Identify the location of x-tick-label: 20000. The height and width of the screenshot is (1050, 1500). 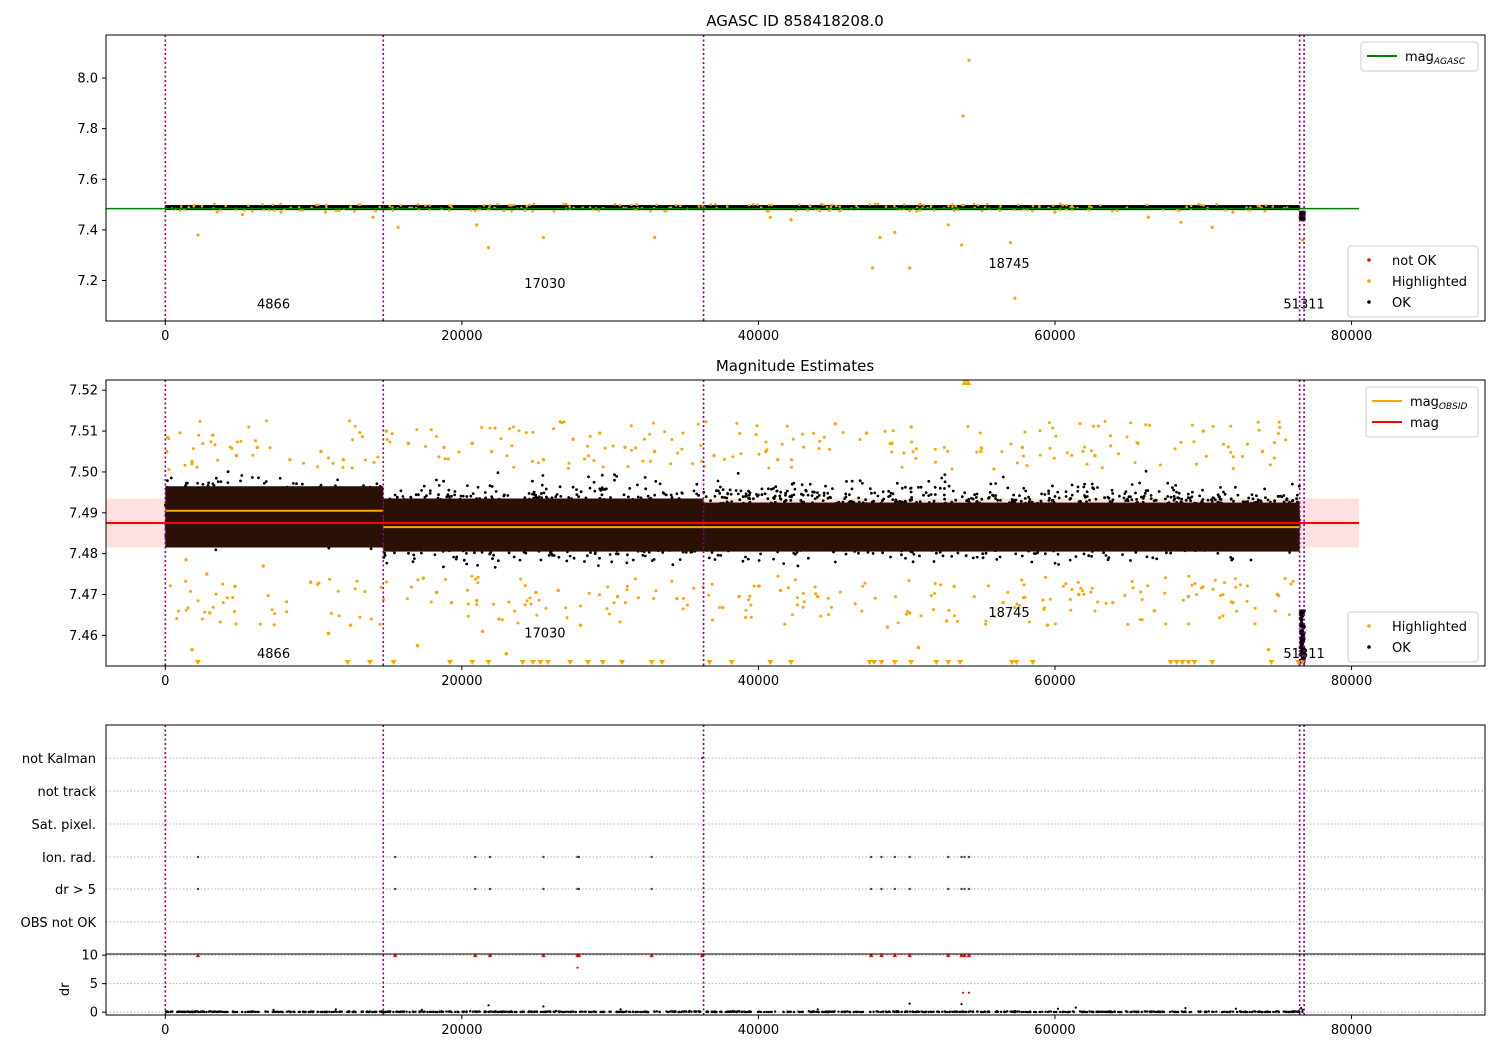
(461, 336).